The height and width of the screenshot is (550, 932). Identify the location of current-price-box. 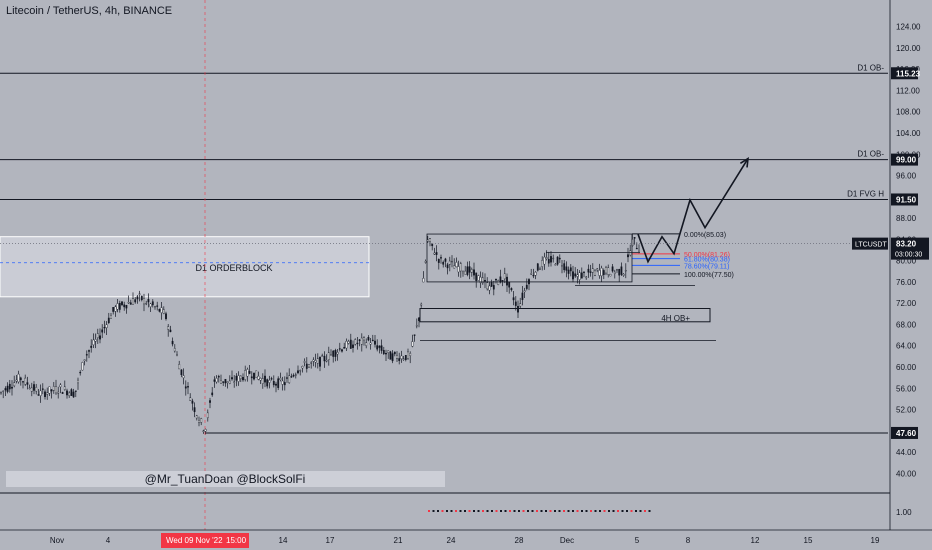
(910, 248).